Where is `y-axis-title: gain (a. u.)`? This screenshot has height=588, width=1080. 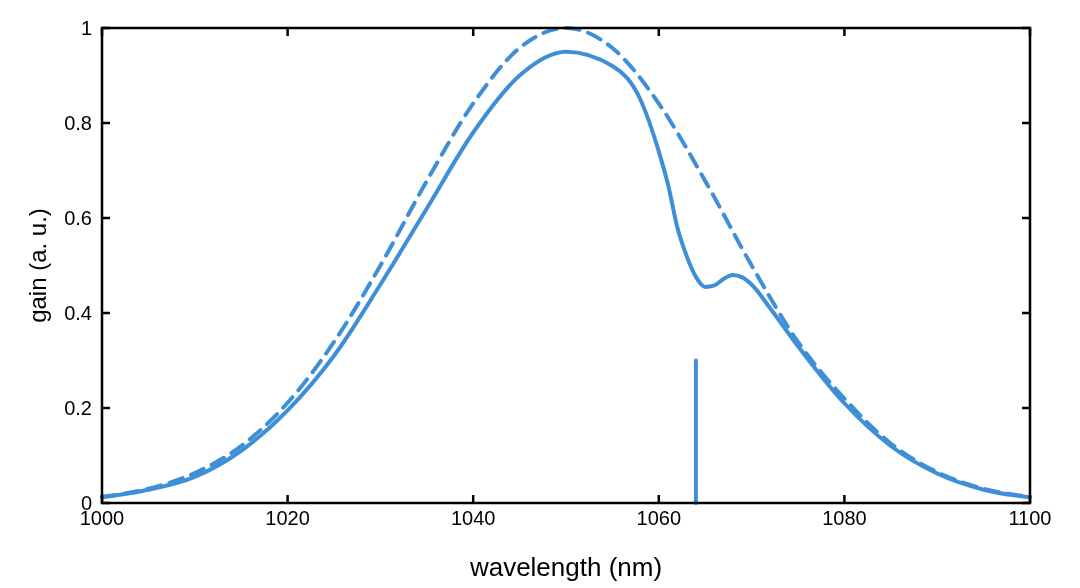 y-axis-title: gain (a. u.) is located at coordinates (37, 265).